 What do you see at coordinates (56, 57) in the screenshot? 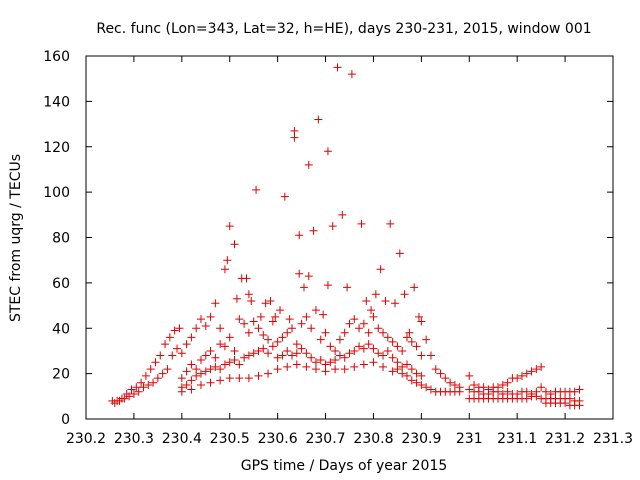
I see `y-tick-label: 160` at bounding box center [56, 57].